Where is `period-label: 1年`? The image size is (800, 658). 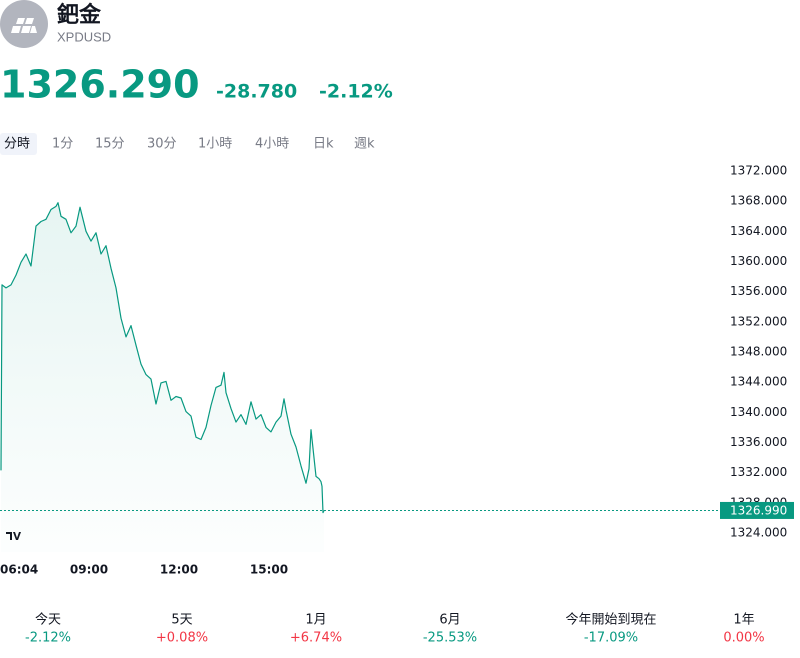
period-label: 1年 is located at coordinates (743, 620).